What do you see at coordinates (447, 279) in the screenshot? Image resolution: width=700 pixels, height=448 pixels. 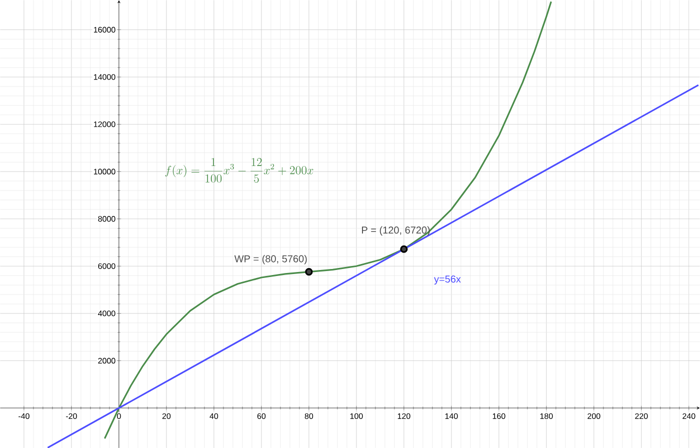 I see `annotation: y=56x` at bounding box center [447, 279].